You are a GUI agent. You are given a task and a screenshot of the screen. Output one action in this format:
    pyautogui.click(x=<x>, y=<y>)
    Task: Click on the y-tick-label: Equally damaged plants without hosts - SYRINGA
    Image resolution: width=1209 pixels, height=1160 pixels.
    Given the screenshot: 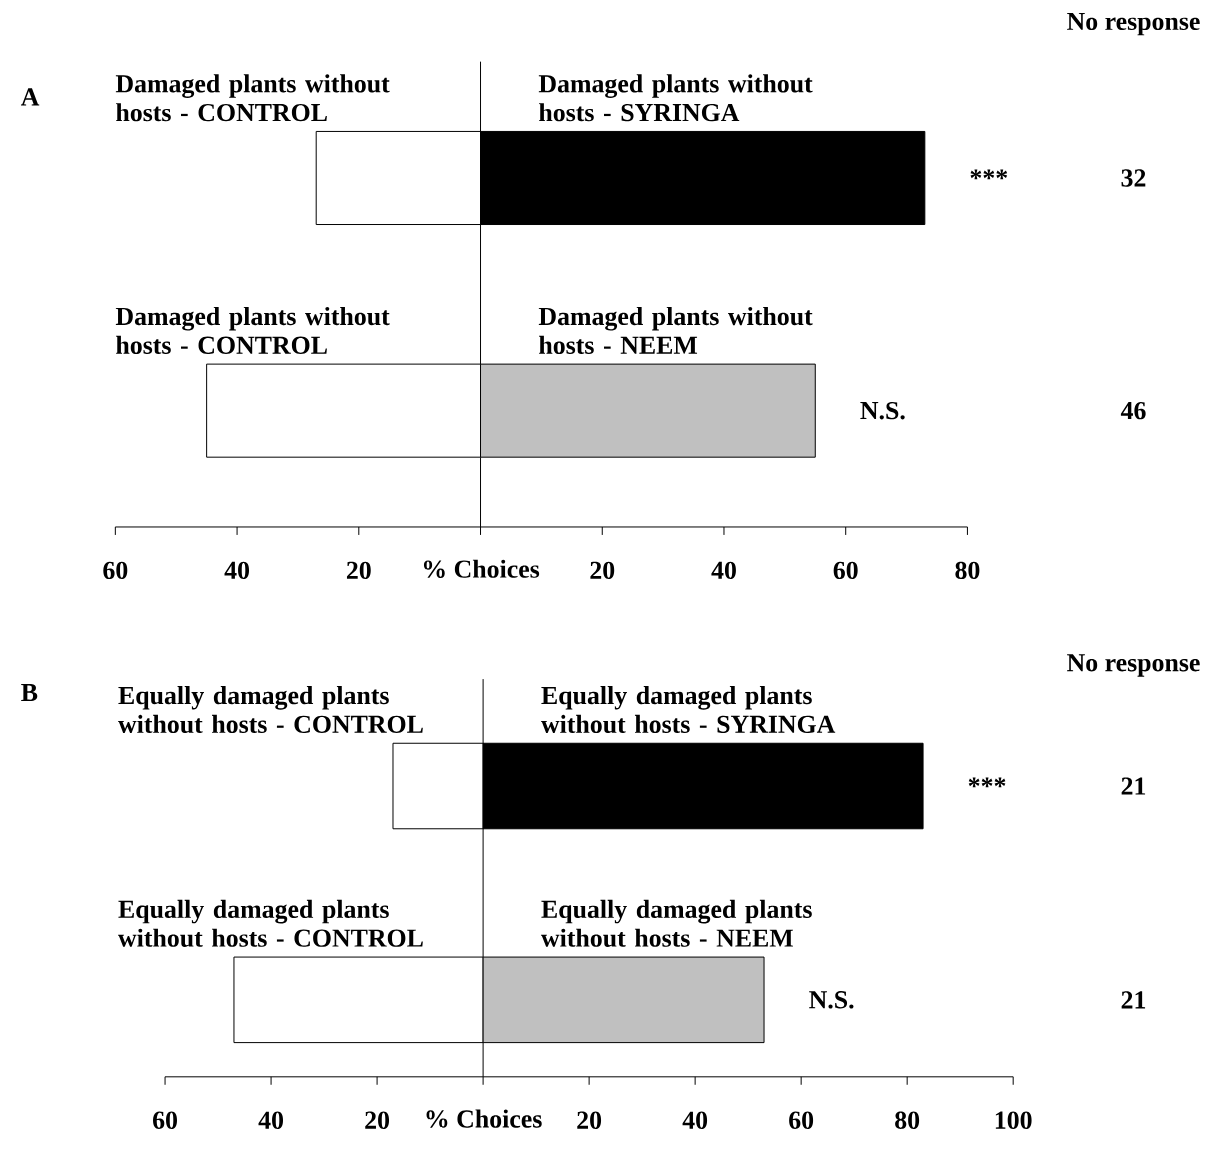 What is the action you would take?
    pyautogui.click(x=688, y=709)
    